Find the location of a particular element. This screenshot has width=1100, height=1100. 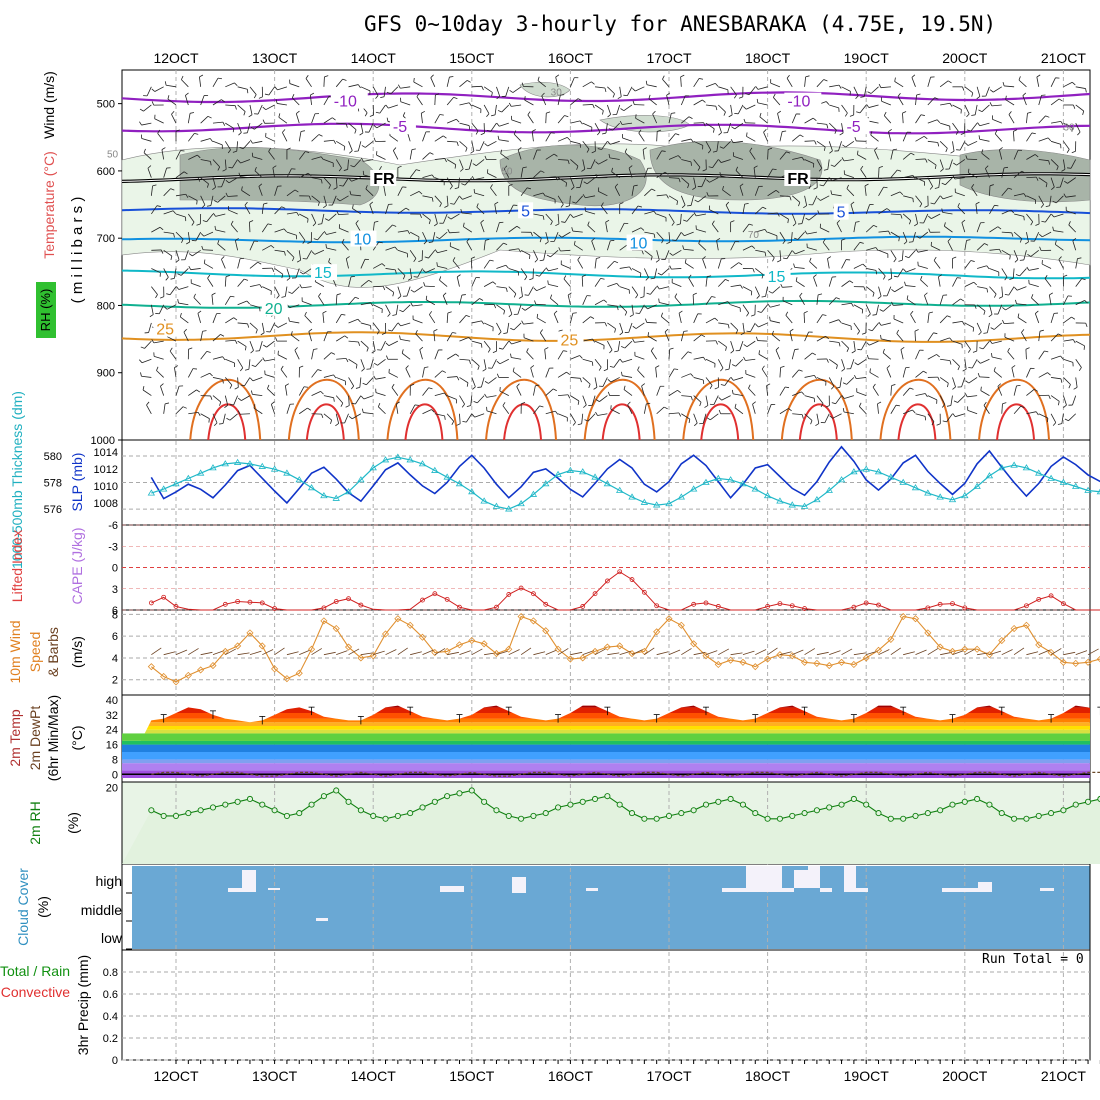

lifted-axis-label: Lifted Index is located at coordinates (17, 566).